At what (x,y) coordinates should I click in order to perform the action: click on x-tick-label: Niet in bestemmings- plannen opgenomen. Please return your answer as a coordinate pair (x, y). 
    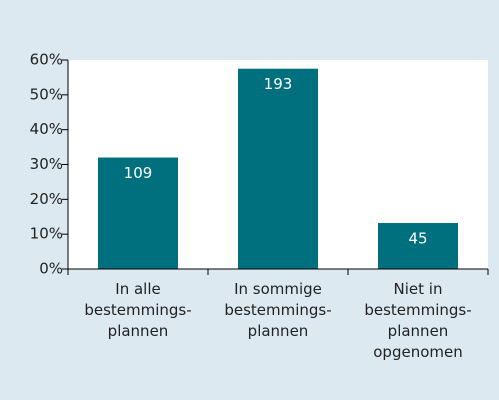
    Looking at the image, I should click on (418, 320).